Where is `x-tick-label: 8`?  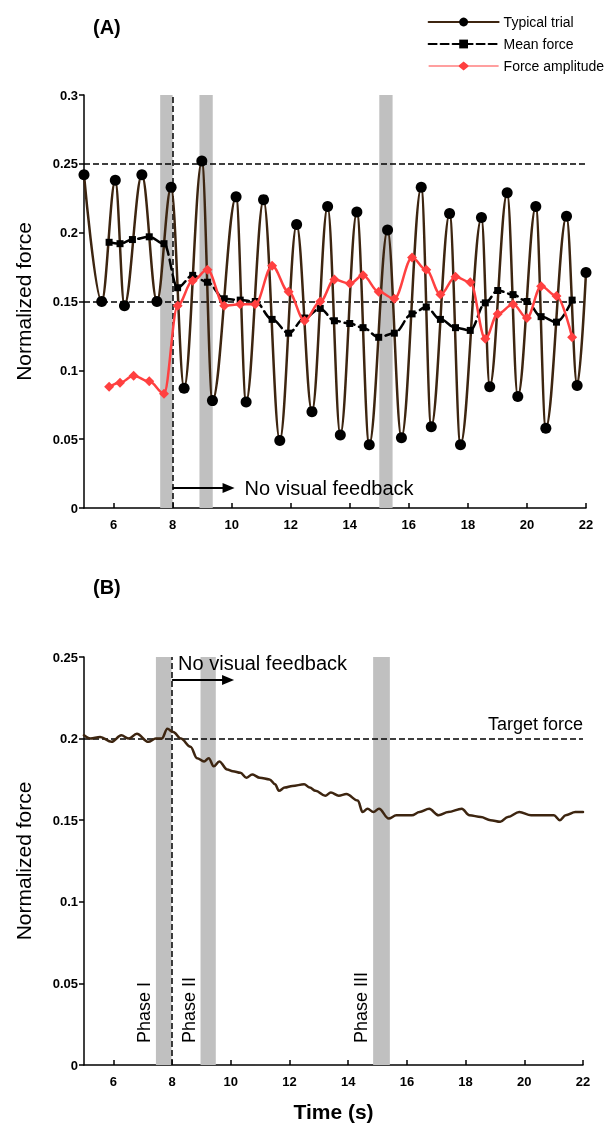
x-tick-label: 8 is located at coordinates (172, 524).